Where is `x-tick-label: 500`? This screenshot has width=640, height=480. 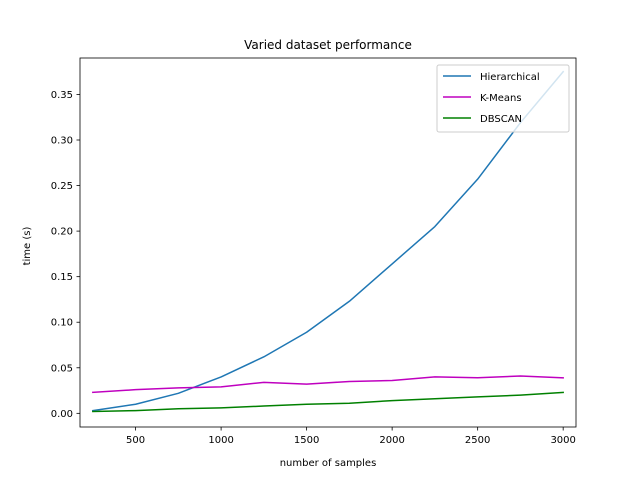
x-tick-label: 500 is located at coordinates (135, 440).